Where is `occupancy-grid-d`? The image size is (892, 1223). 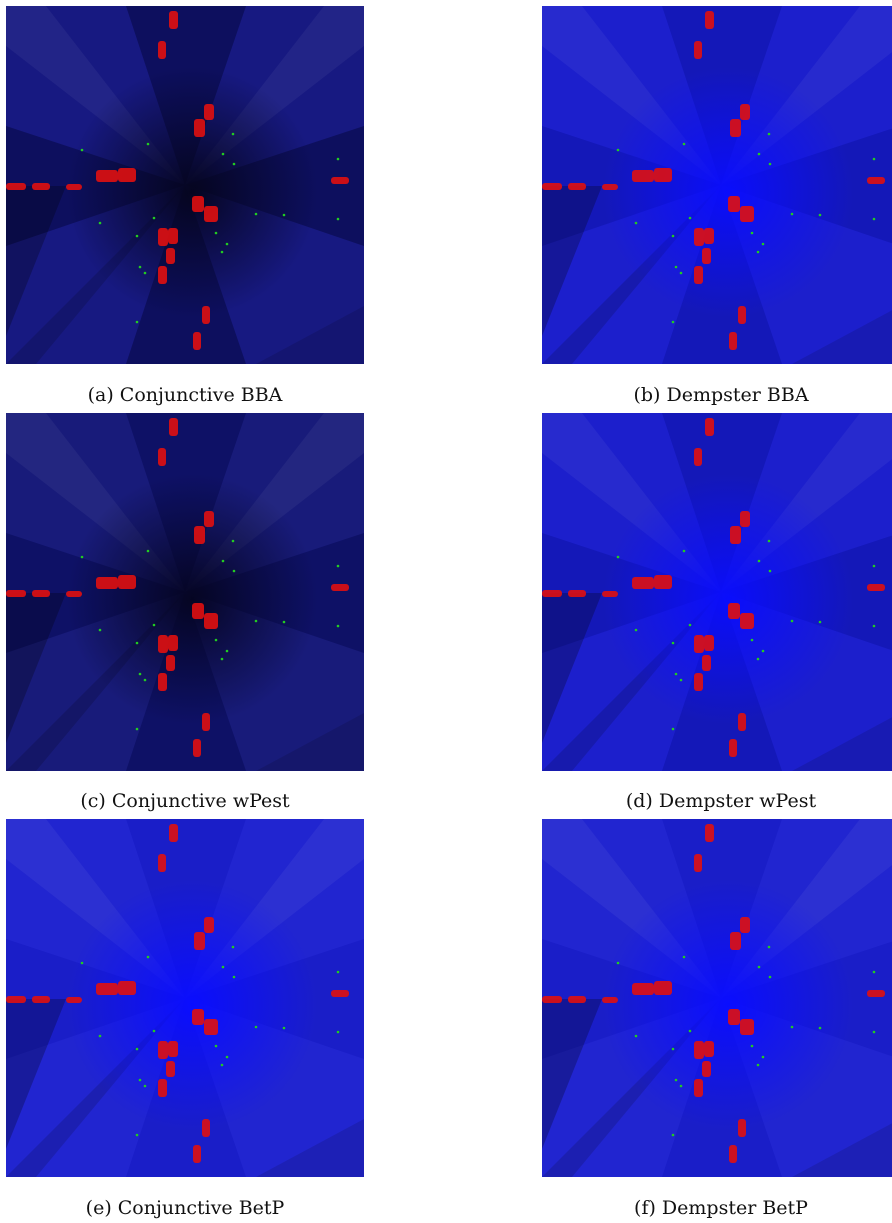
occupancy-grid-d is located at coordinates (717, 592).